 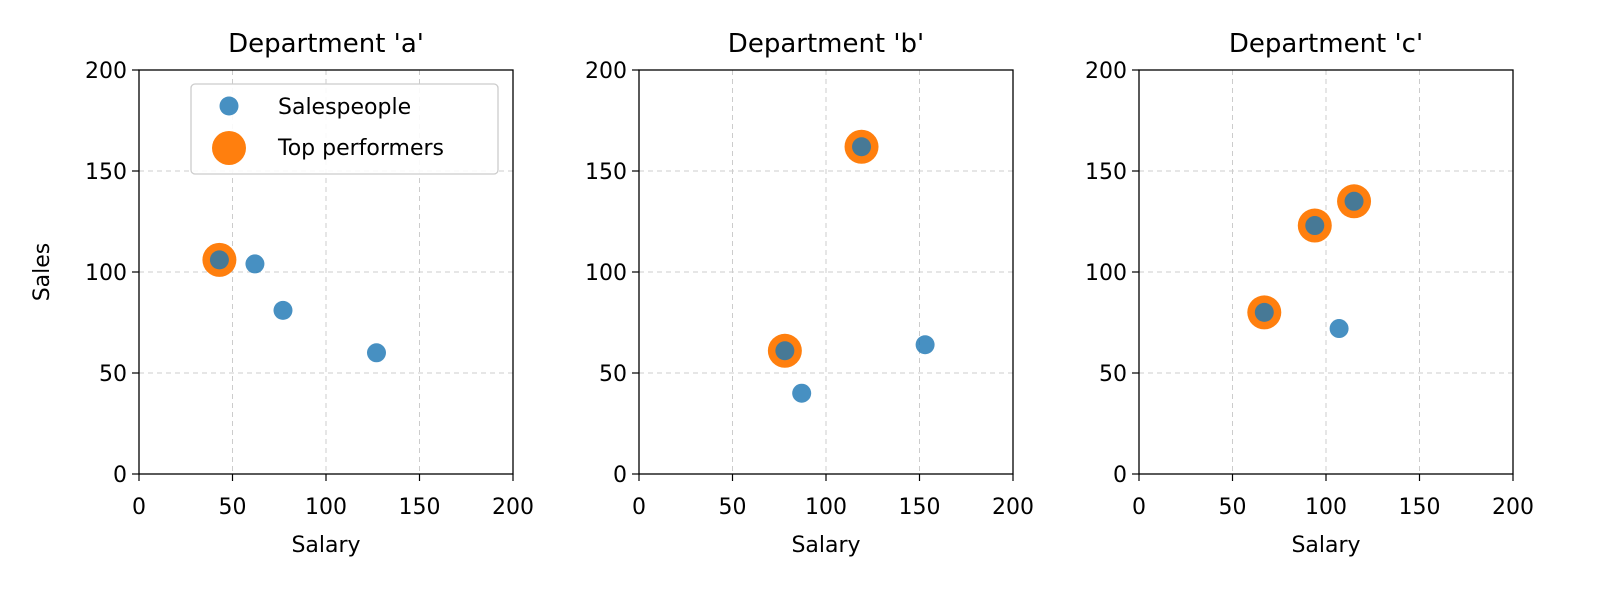 What do you see at coordinates (326, 44) in the screenshot?
I see `panel-title: Department 'a'` at bounding box center [326, 44].